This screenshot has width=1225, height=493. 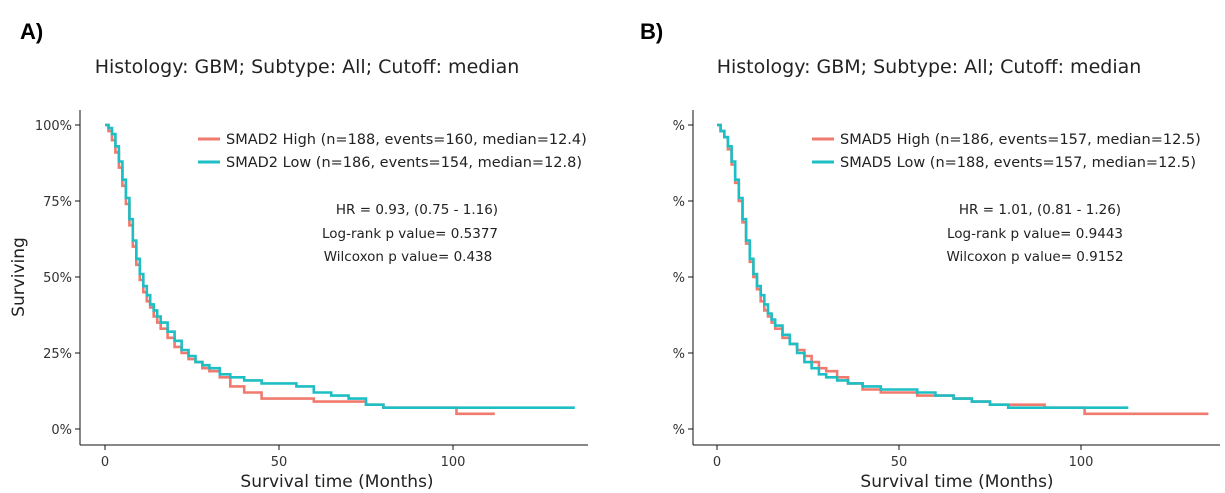 What do you see at coordinates (279, 462) in the screenshot?
I see `panel-a-xtick-label: 50` at bounding box center [279, 462].